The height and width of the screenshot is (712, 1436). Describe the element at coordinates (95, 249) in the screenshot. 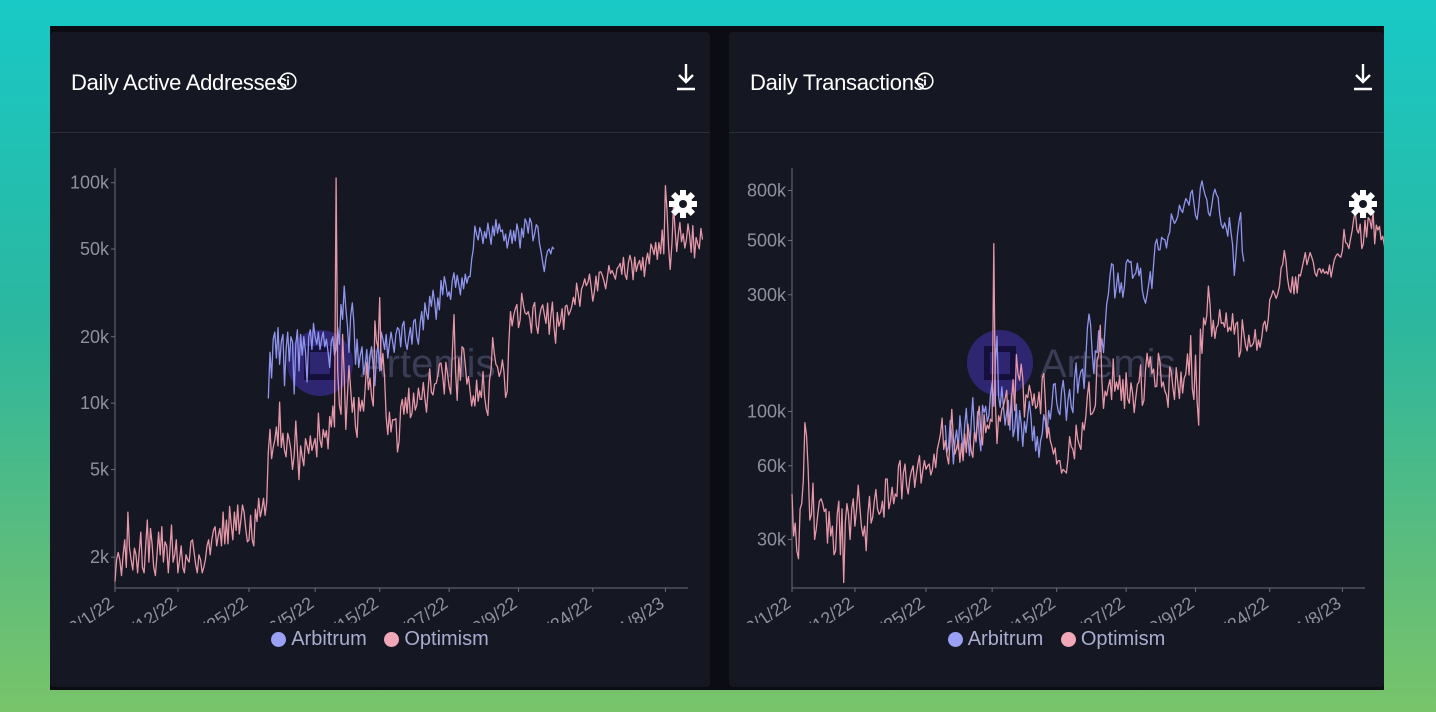

I see `y-tick-label: 50k` at that location.